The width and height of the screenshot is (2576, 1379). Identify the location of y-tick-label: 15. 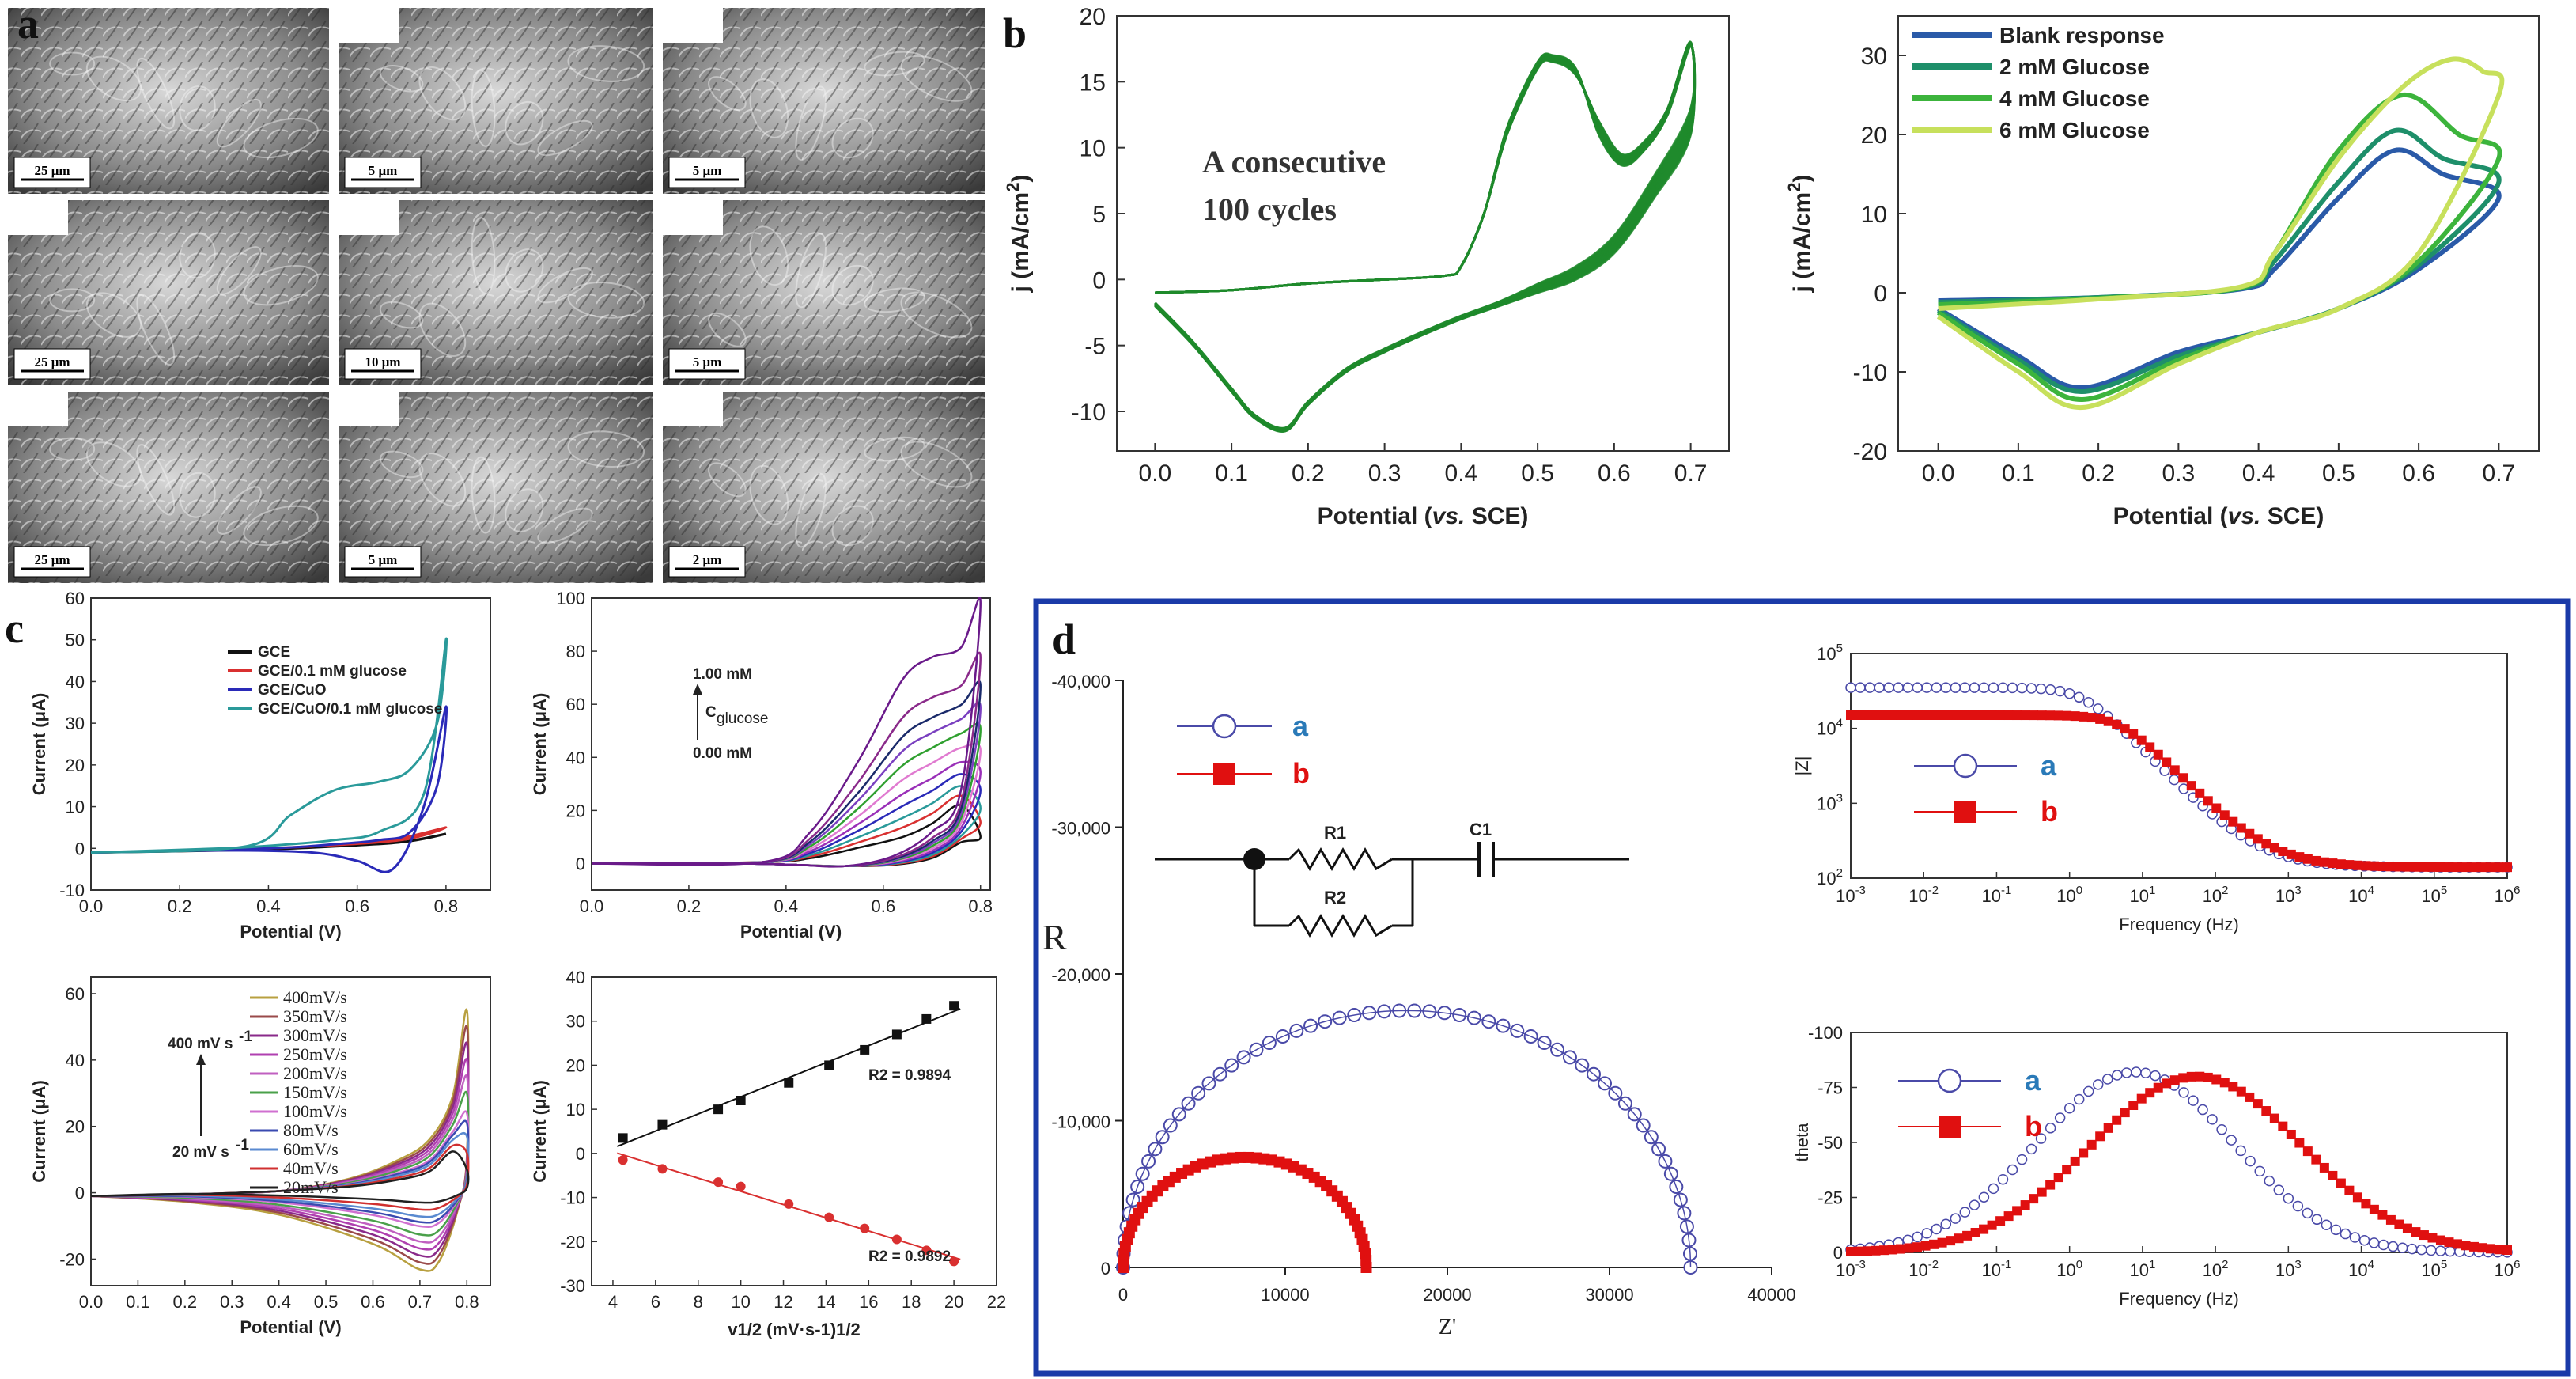
(1093, 83).